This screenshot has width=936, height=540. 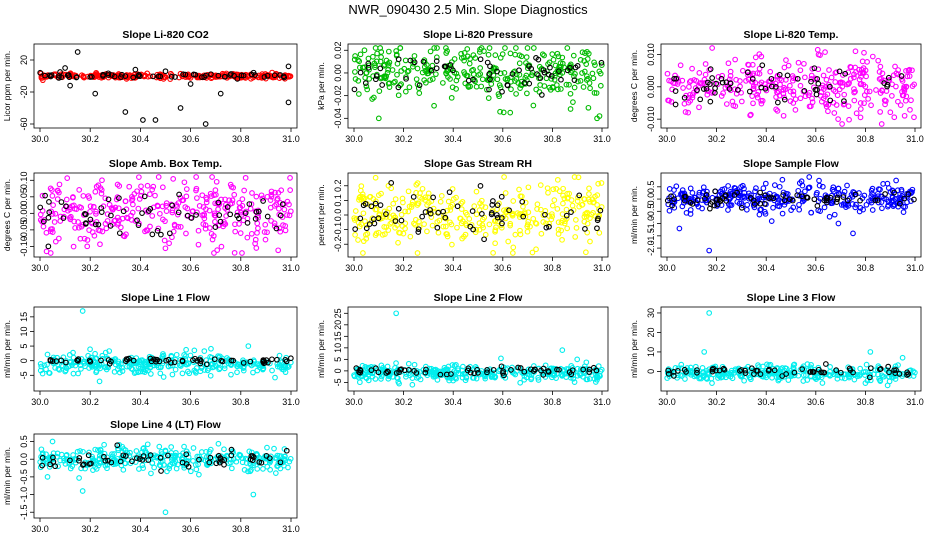 What do you see at coordinates (717, 139) in the screenshot?
I see `x-tick-label: 30.2` at bounding box center [717, 139].